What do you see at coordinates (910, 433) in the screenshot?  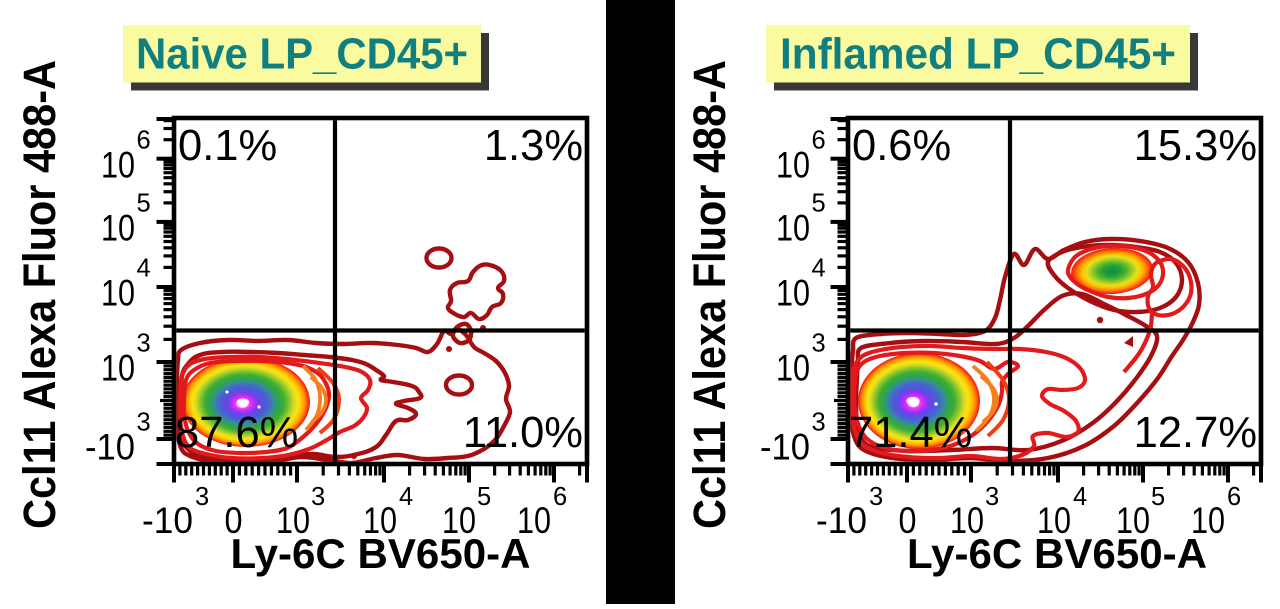 I see `svg-text: 71.4%` at bounding box center [910, 433].